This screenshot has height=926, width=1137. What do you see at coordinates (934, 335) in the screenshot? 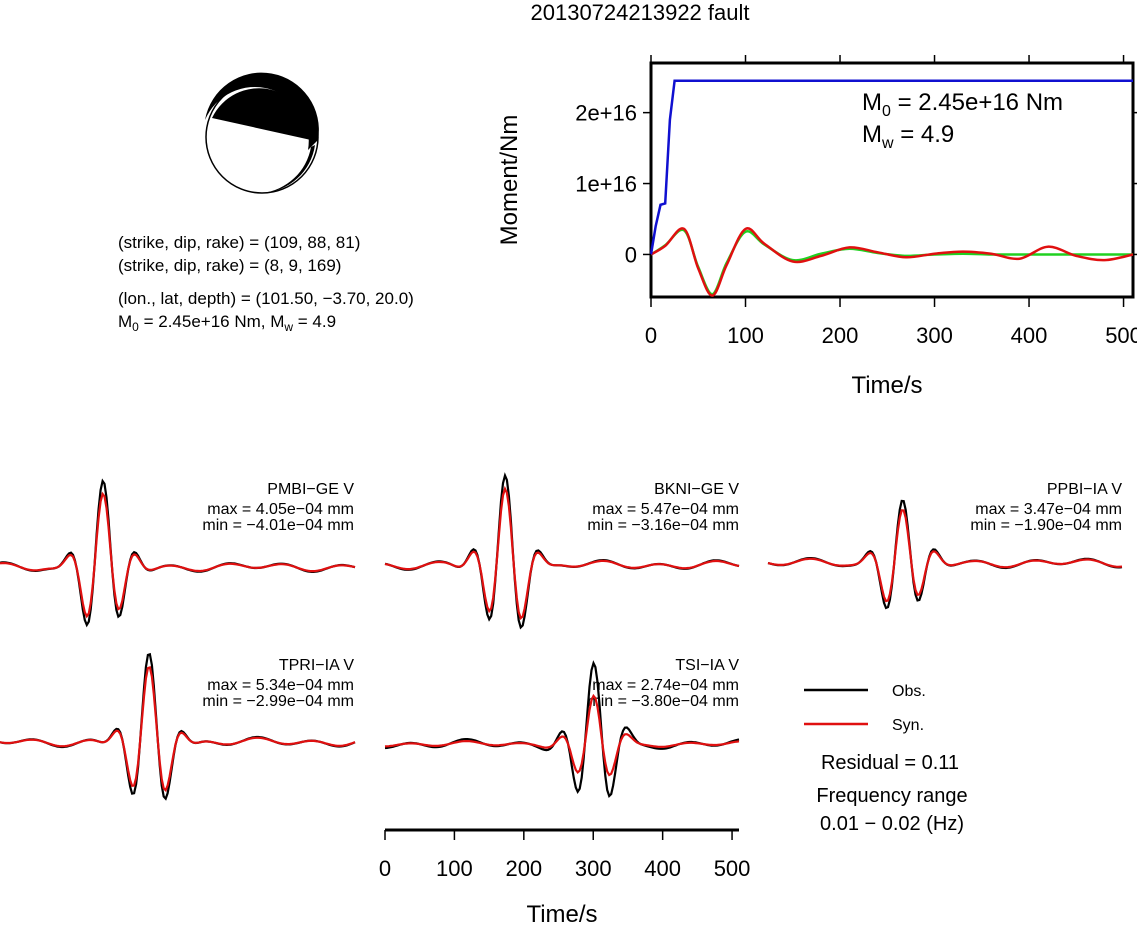
I see `stf-xtick-label: 300` at bounding box center [934, 335].